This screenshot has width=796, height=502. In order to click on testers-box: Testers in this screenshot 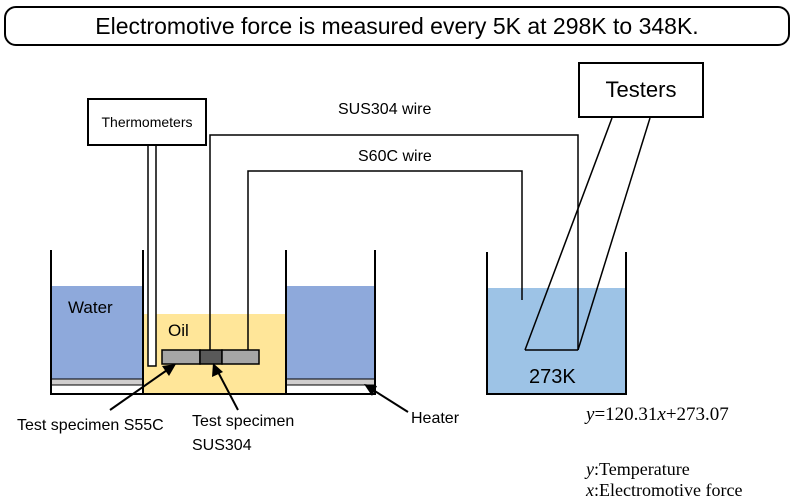, I will do `click(641, 90)`.